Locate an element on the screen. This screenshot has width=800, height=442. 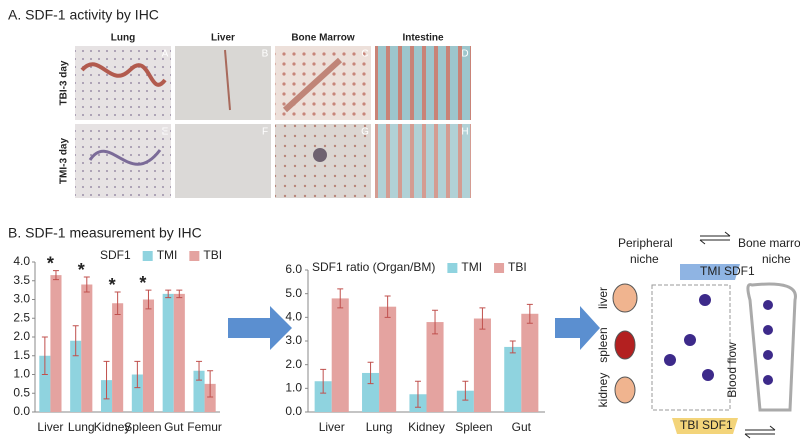
x-tick-label: Femur is located at coordinates (204, 427).